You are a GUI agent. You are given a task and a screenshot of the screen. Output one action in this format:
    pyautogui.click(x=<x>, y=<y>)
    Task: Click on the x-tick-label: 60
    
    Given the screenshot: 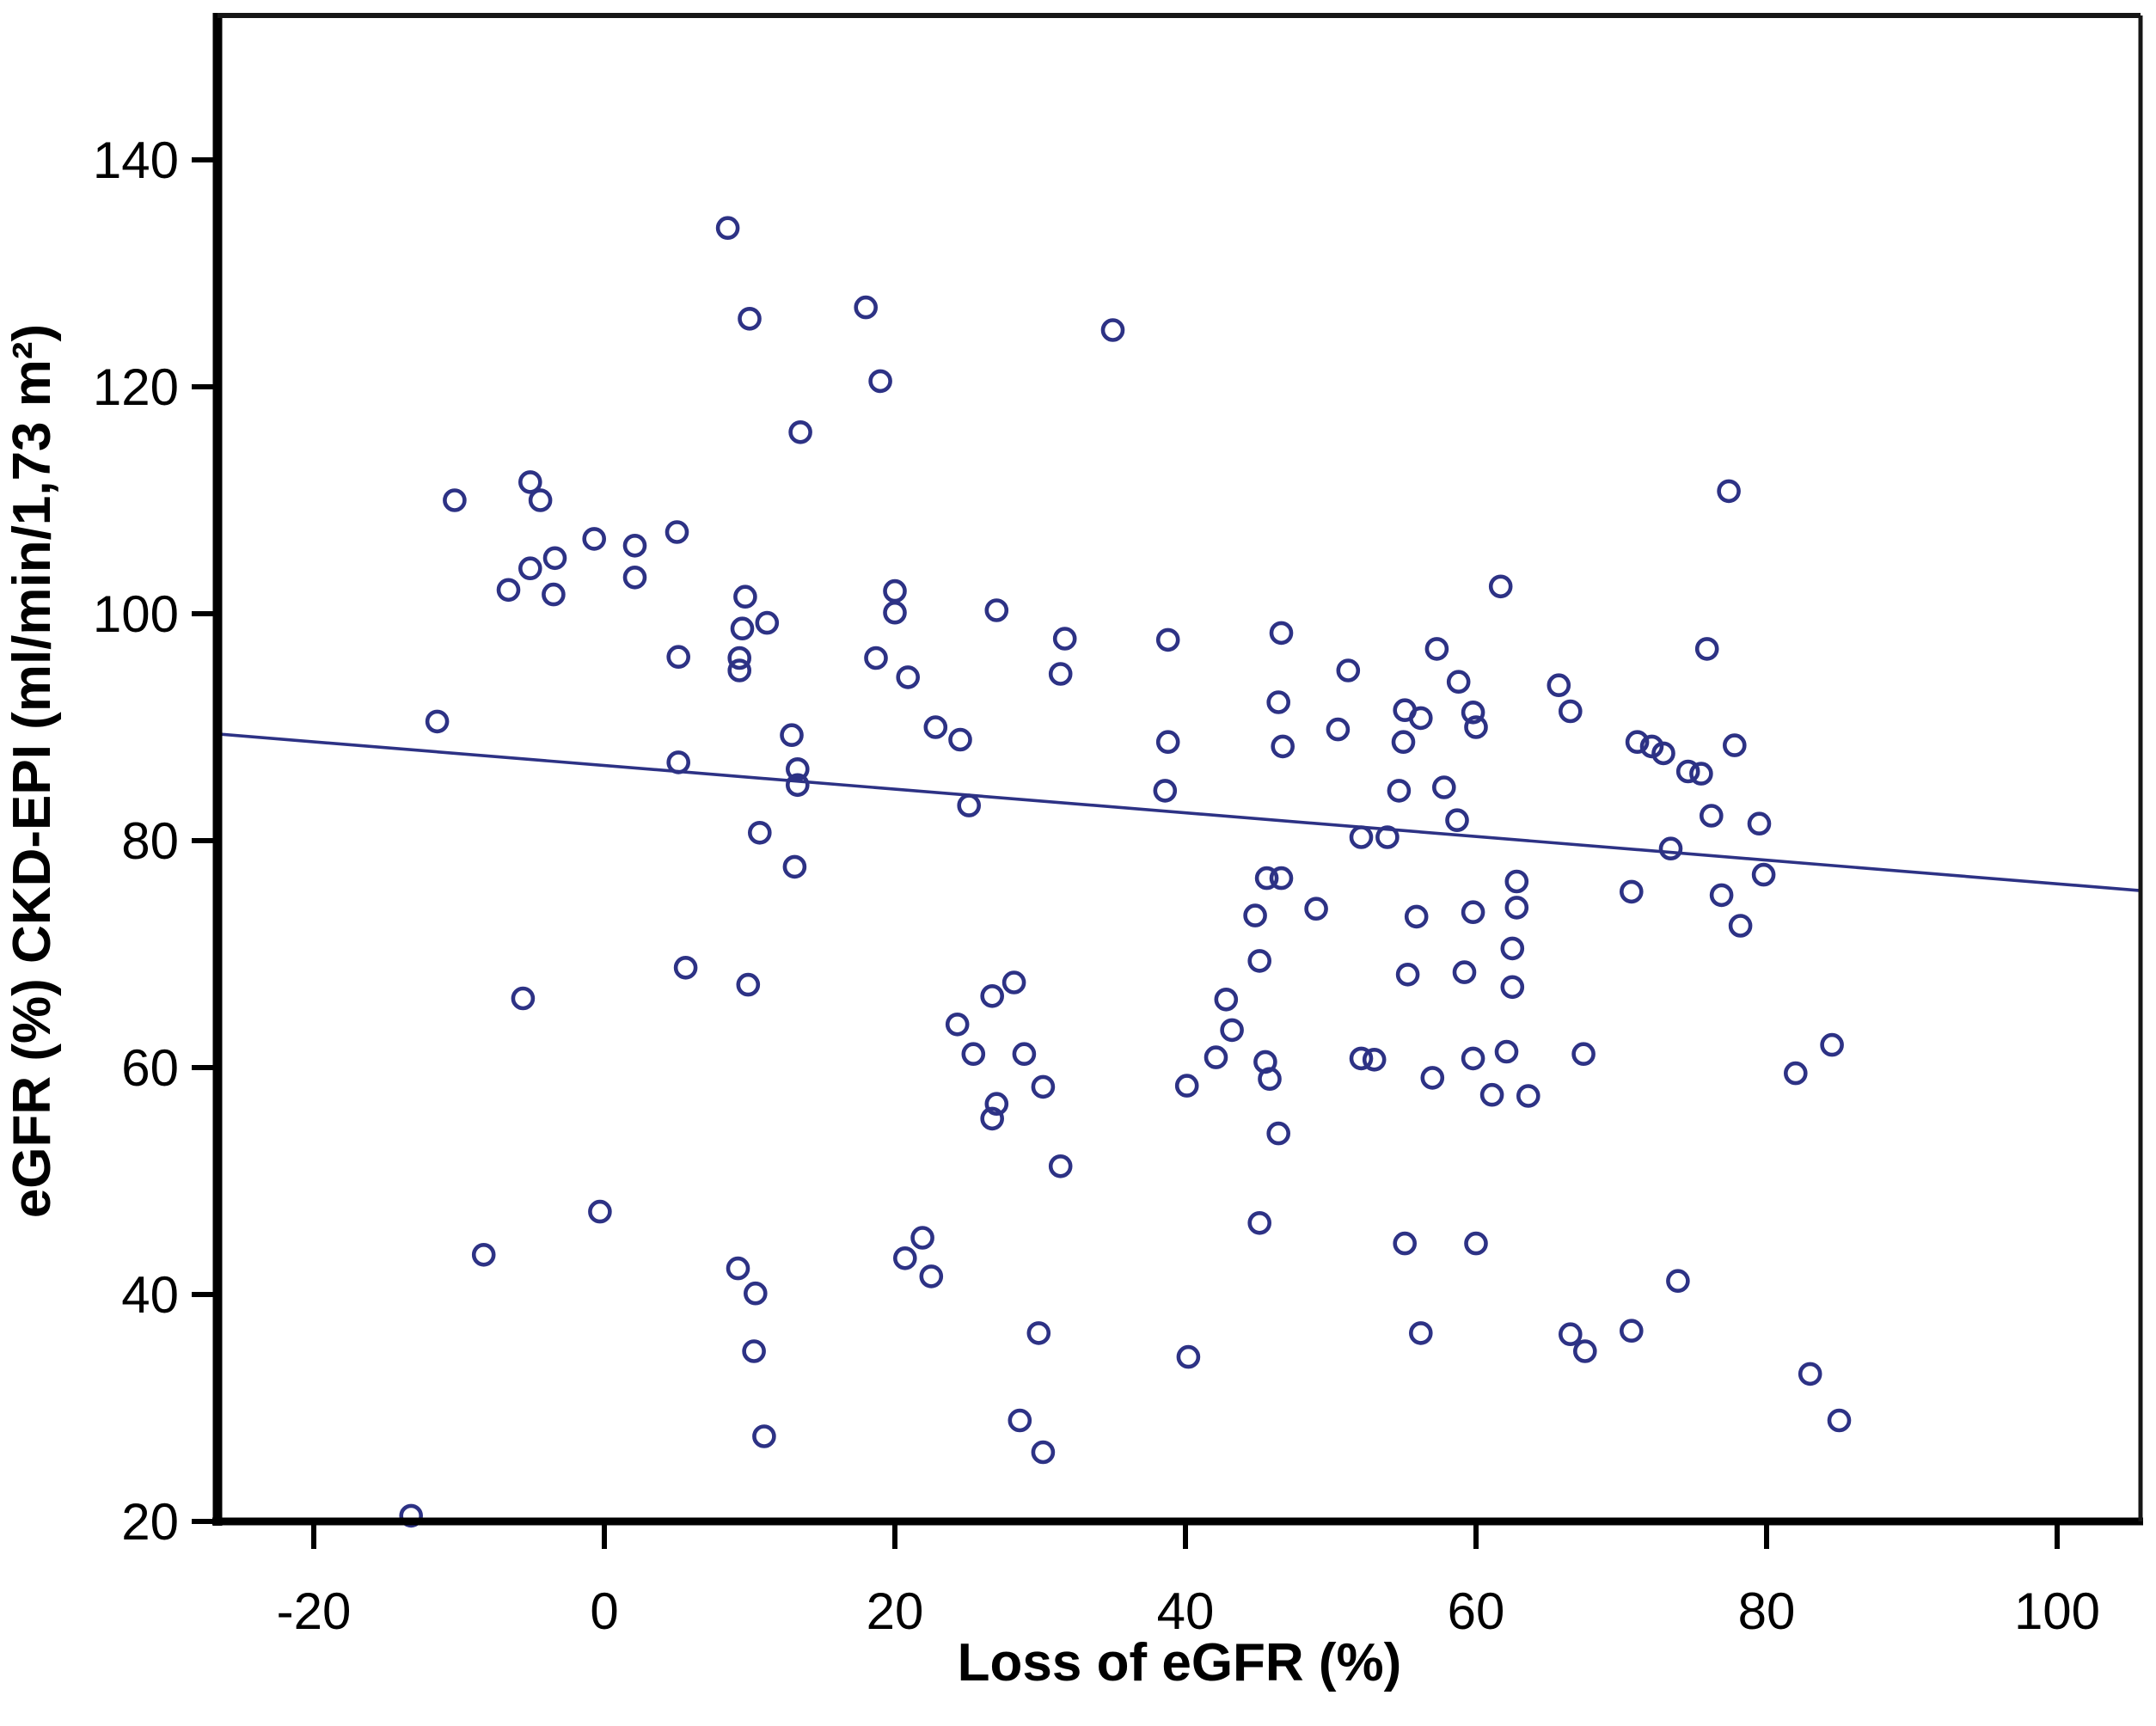 What is the action you would take?
    pyautogui.click(x=1476, y=1611)
    